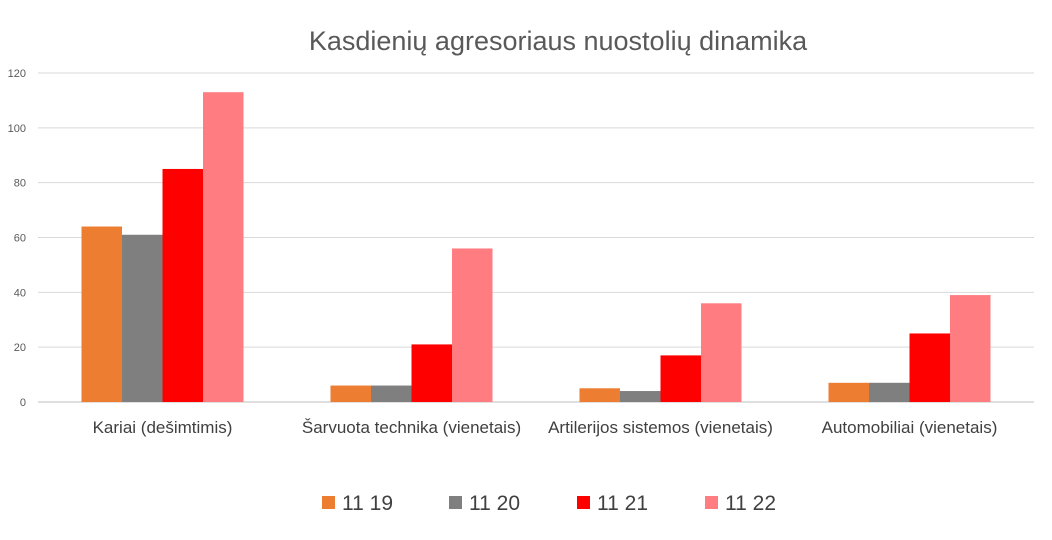  Describe the element at coordinates (494, 503) in the screenshot. I see `legend-label: 11 20` at that location.